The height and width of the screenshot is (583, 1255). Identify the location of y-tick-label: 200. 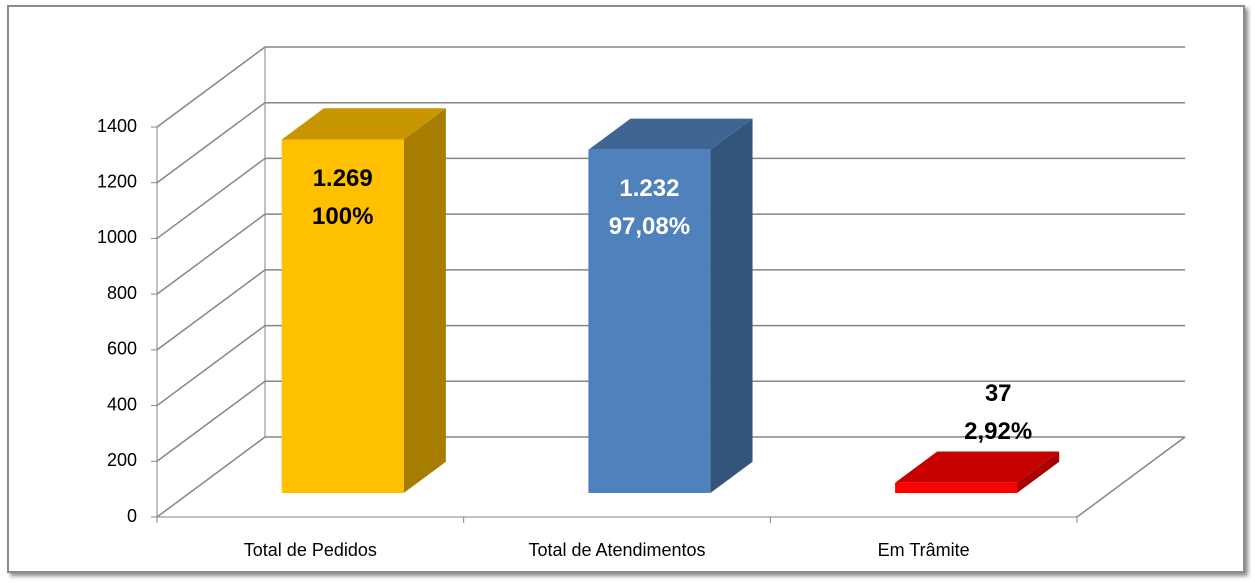
(122, 460).